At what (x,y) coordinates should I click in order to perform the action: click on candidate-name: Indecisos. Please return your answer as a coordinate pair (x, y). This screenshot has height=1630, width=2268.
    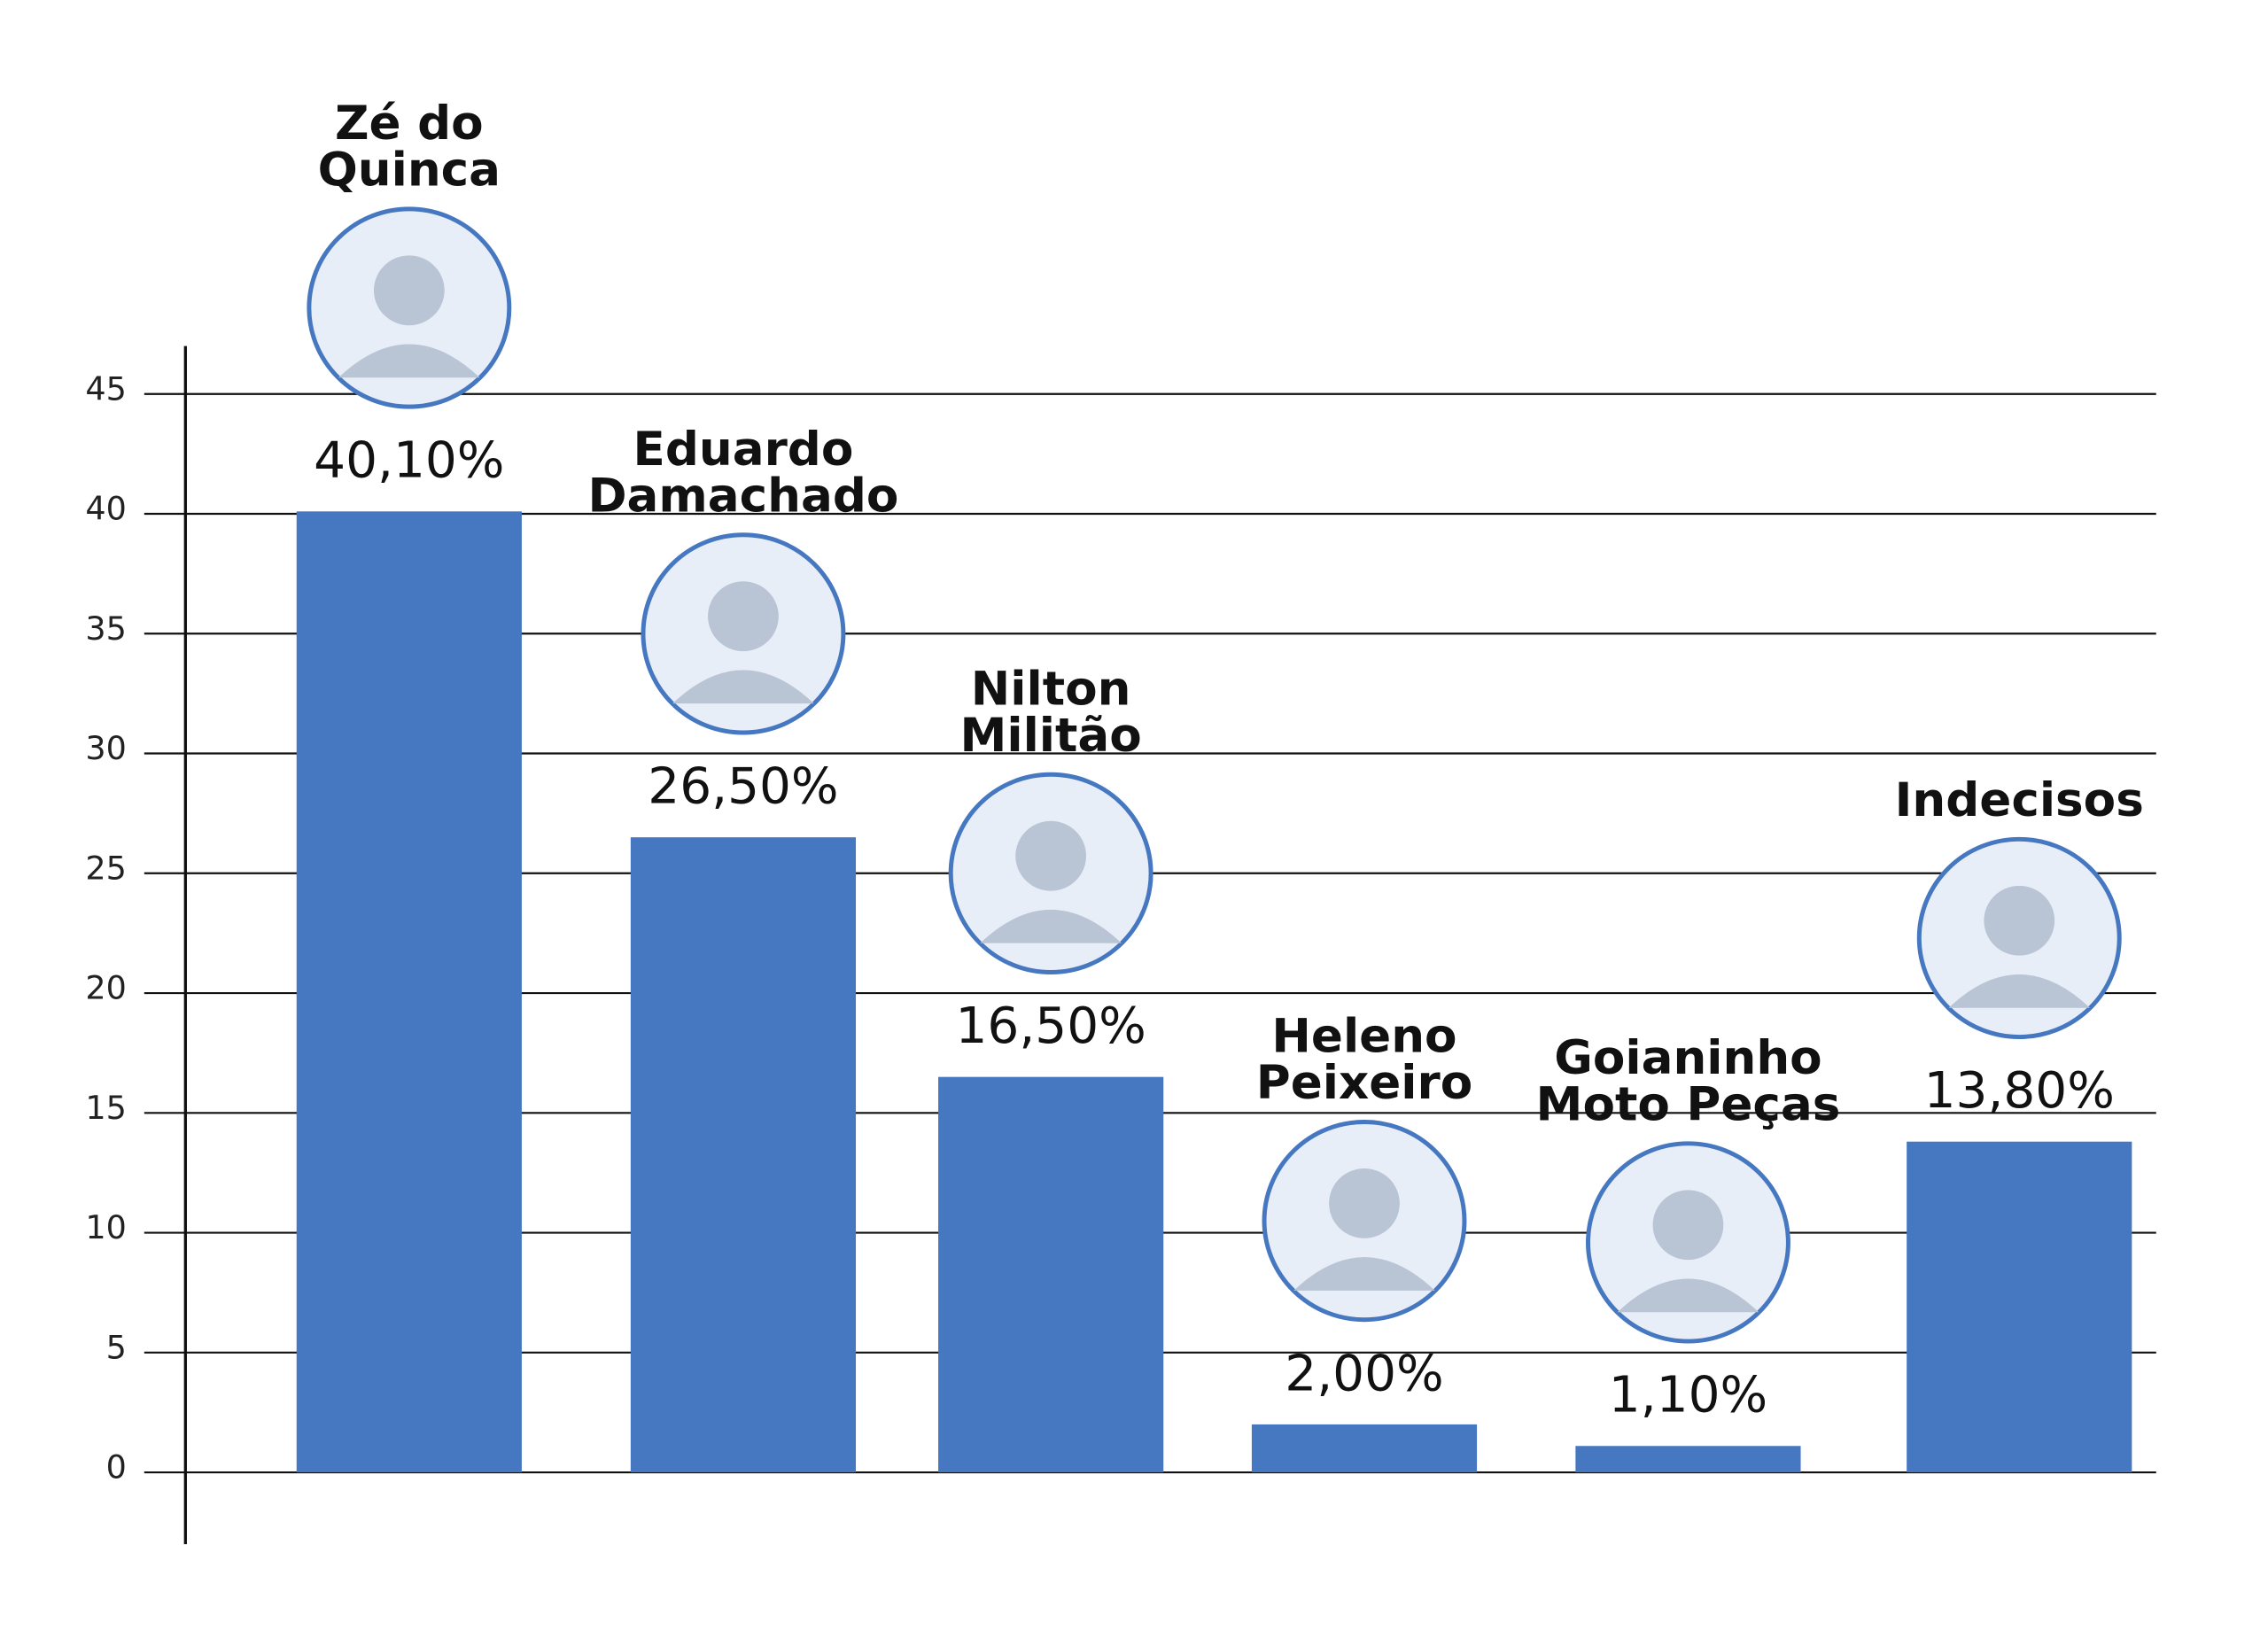
    Looking at the image, I should click on (2020, 800).